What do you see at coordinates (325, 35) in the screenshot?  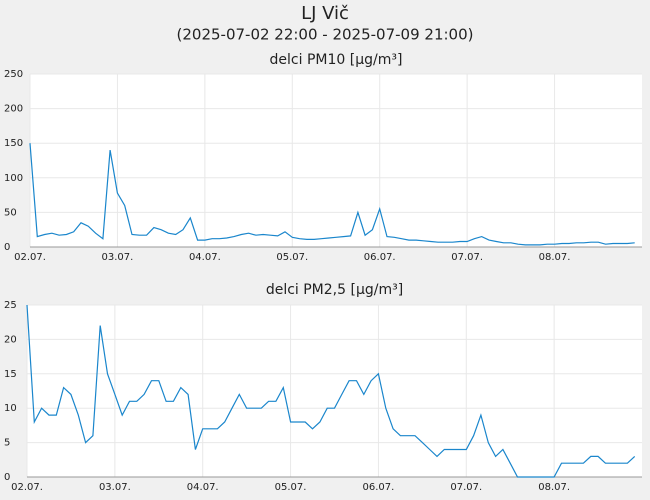 I see `page-subtitle: (2025-07-02 22:00 - 2025-07-09 21:00)` at bounding box center [325, 35].